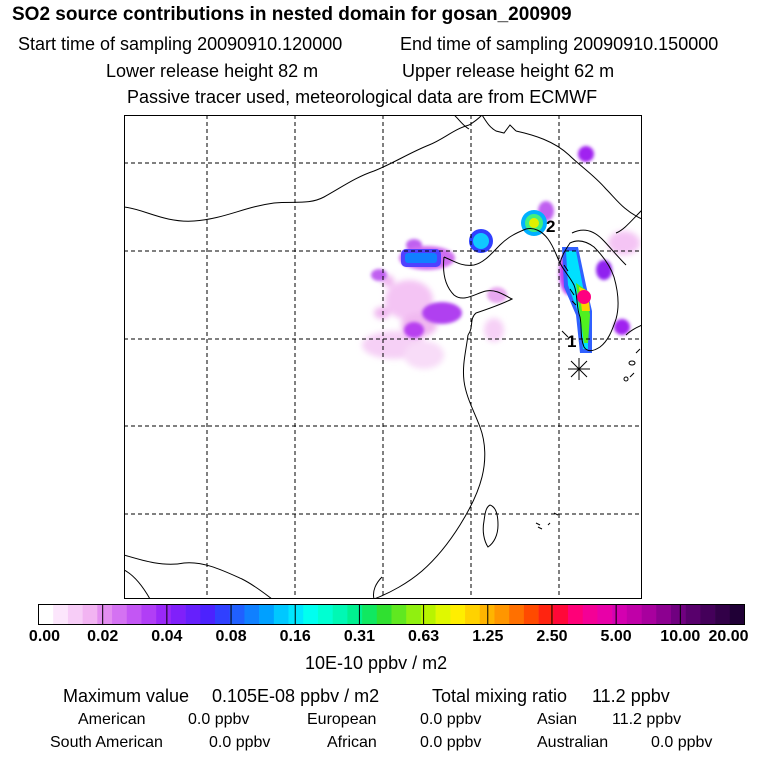 This screenshot has width=768, height=768. I want to click on colorbar-tick-label: 0.31, so click(359, 636).